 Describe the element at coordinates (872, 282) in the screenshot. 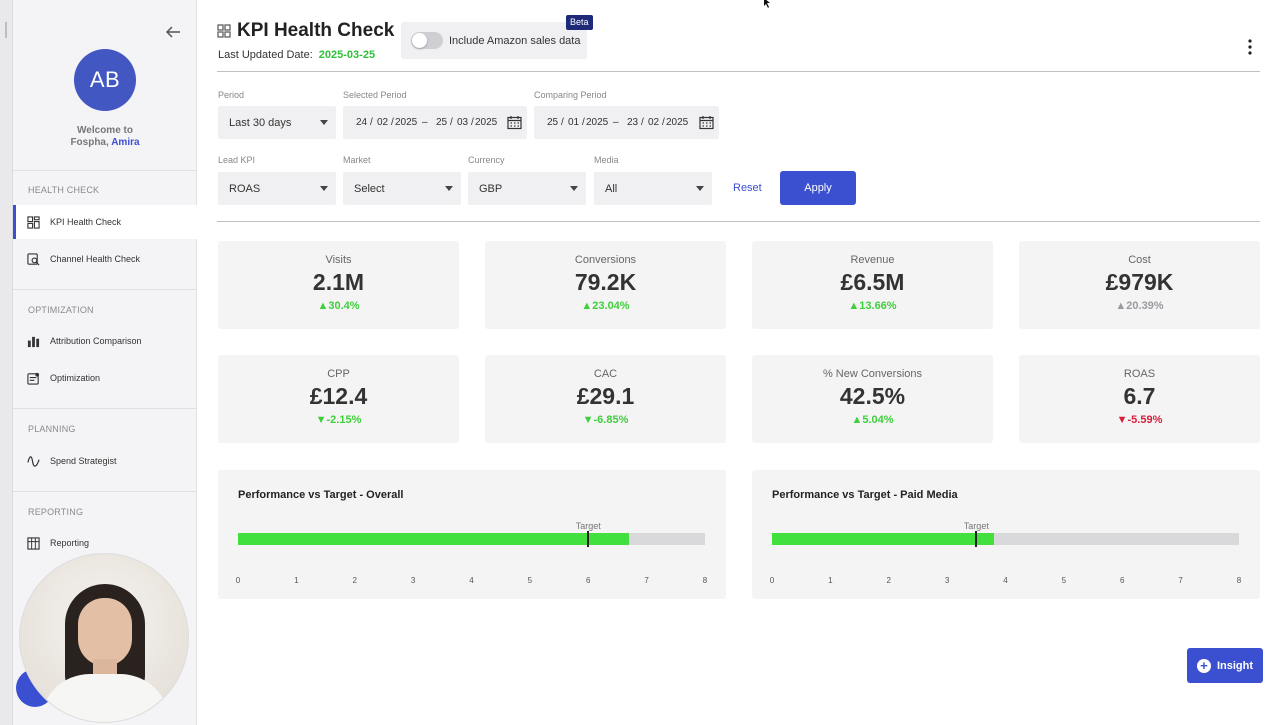

I see `kpi-value: £6.5M` at that location.